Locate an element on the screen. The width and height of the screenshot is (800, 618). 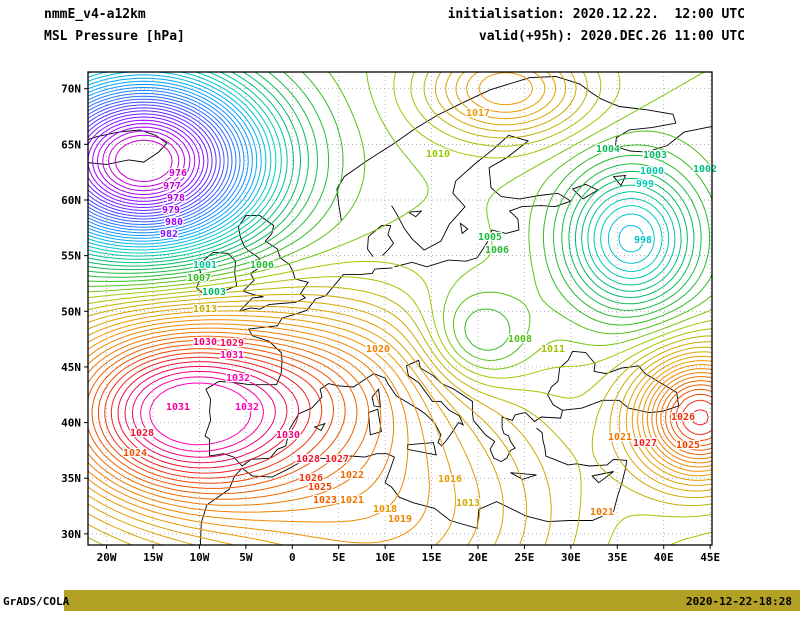
contour-value-label: 1022 is located at coordinates (352, 475).